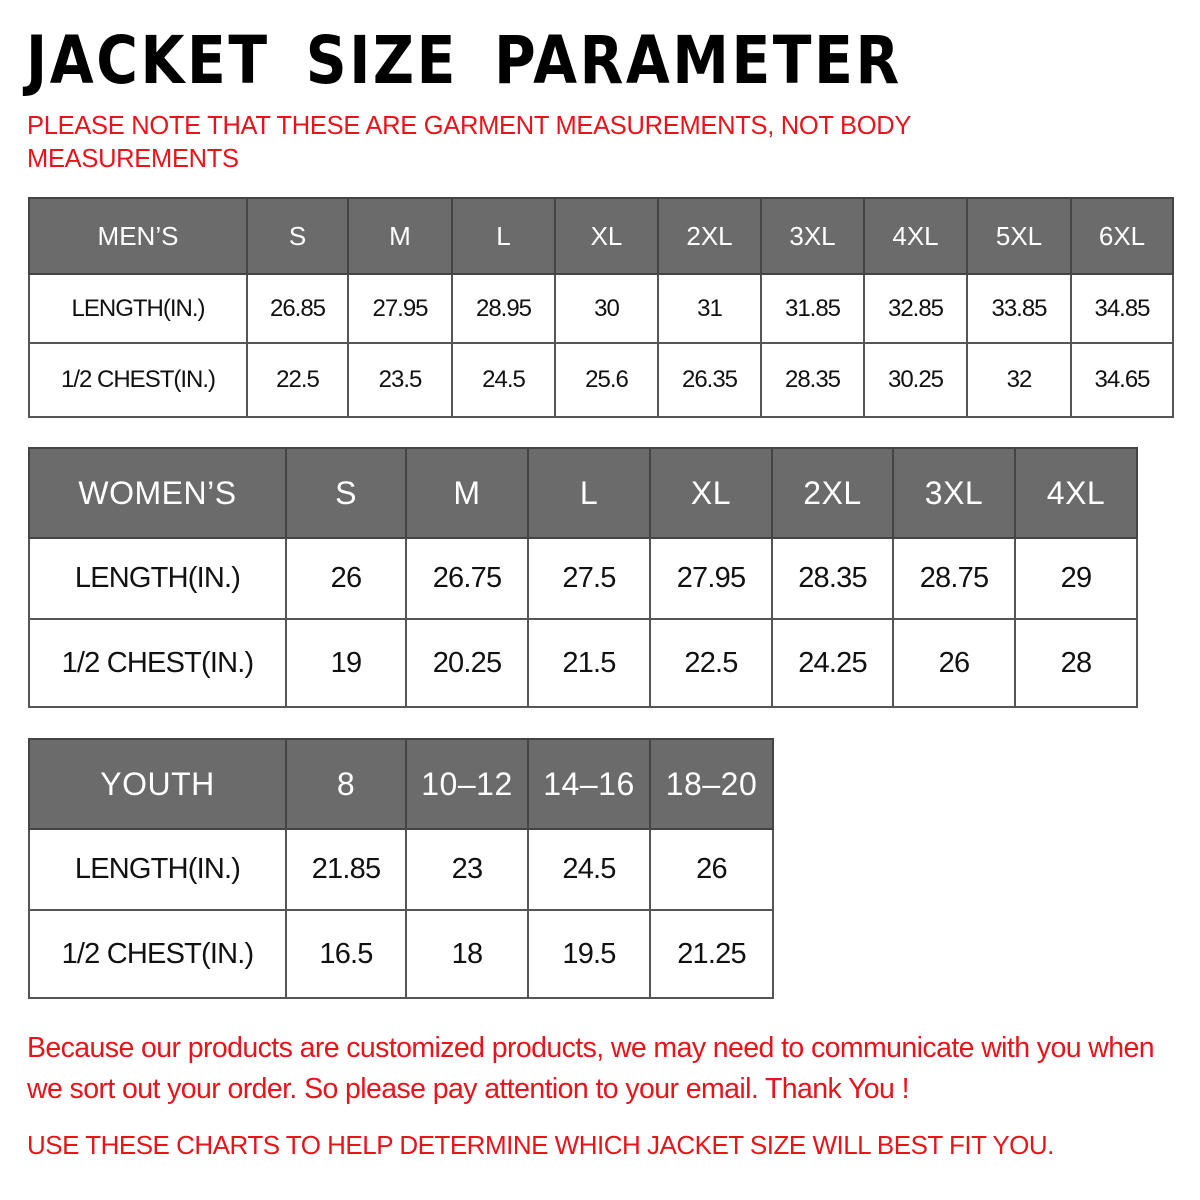  I want to click on size-header: 5XL, so click(1019, 236).